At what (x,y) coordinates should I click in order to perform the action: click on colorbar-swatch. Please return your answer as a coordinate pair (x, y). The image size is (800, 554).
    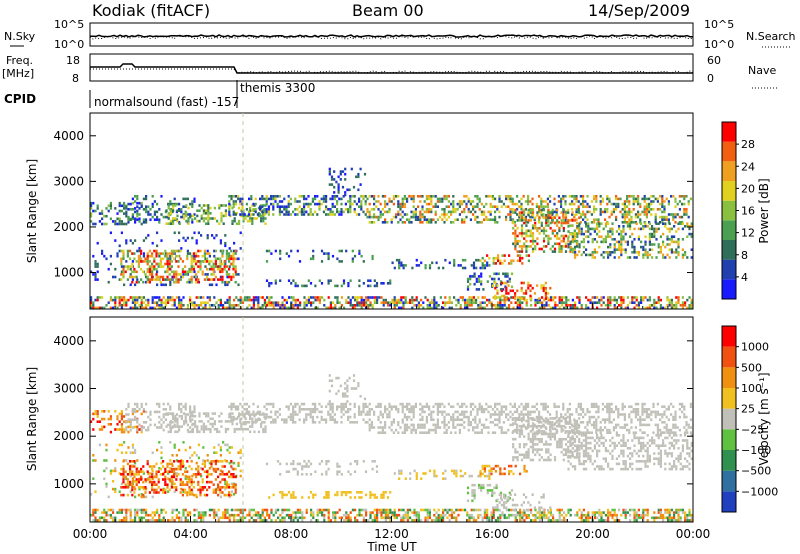
    Looking at the image, I should click on (729, 250).